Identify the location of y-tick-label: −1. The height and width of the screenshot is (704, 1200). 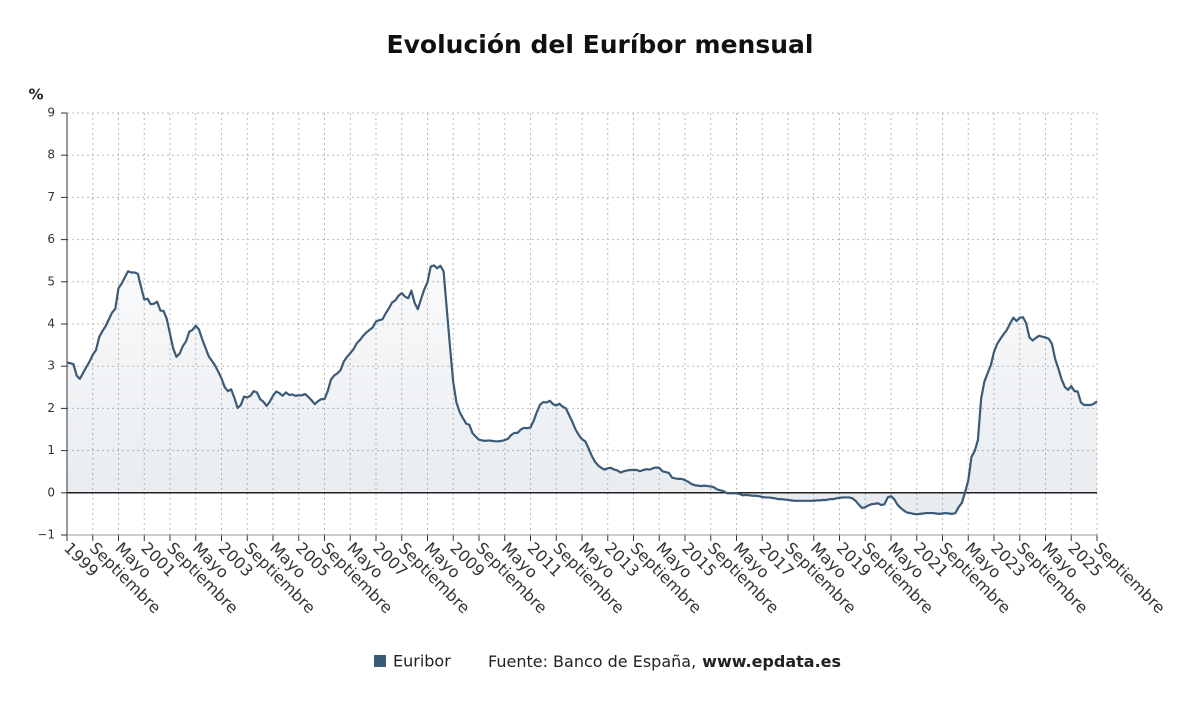
(46, 535).